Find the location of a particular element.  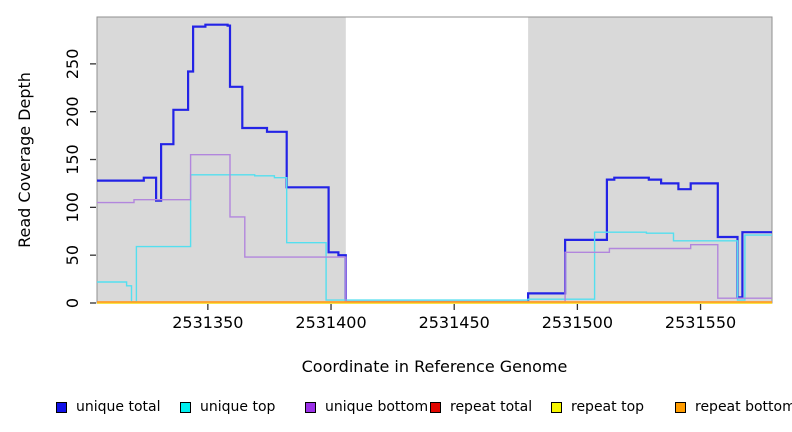

legend-label: repeat bottom is located at coordinates (743, 407).